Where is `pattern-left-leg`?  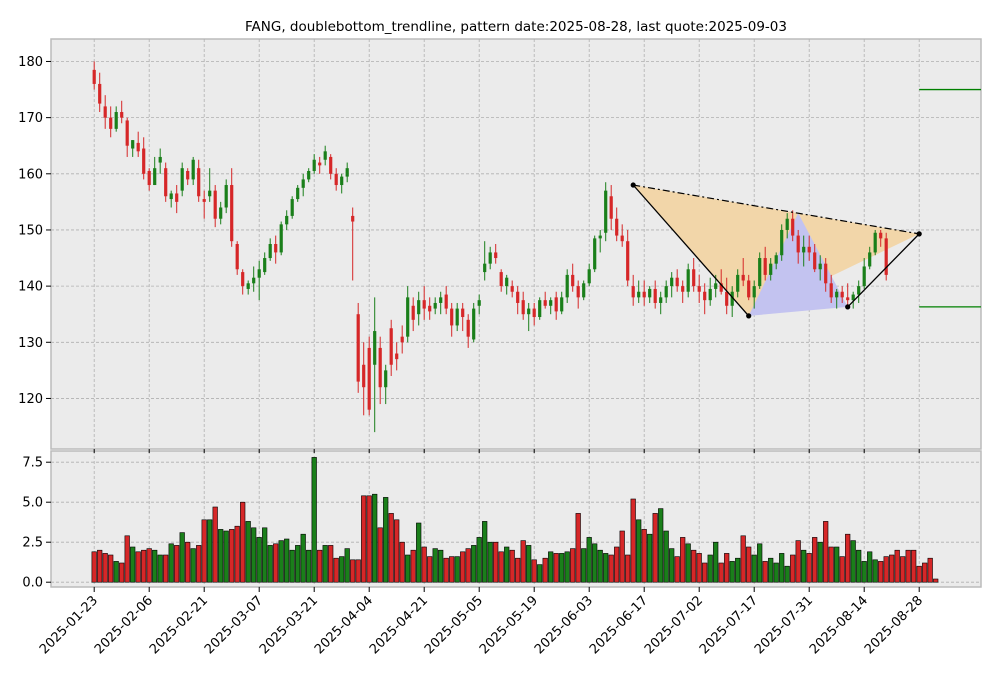
pattern-left-leg is located at coordinates (691, 250).